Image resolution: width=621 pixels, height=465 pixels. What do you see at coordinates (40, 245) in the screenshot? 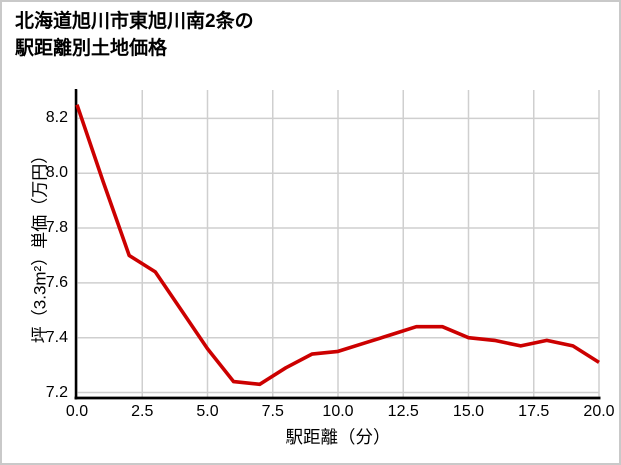
I see `y-axis-label: 坪（3.3m²）単価（万円）` at bounding box center [40, 245].